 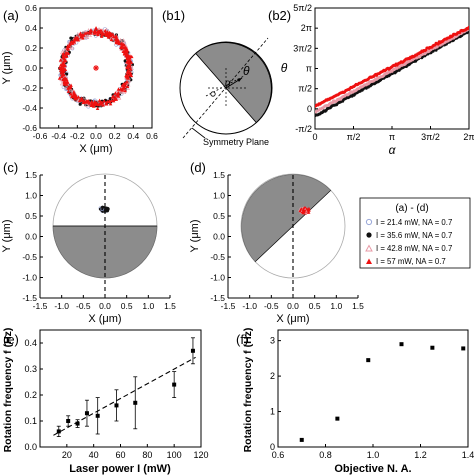 I want to click on y-tick-label: 3, so click(x=272, y=341).